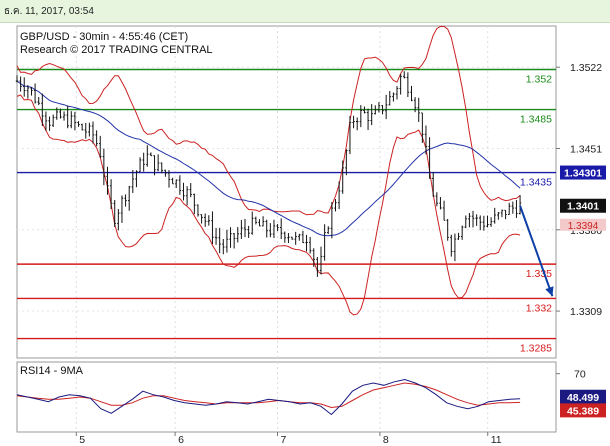  Describe the element at coordinates (284, 440) in the screenshot. I see `x-tick-label-2: 7` at that location.